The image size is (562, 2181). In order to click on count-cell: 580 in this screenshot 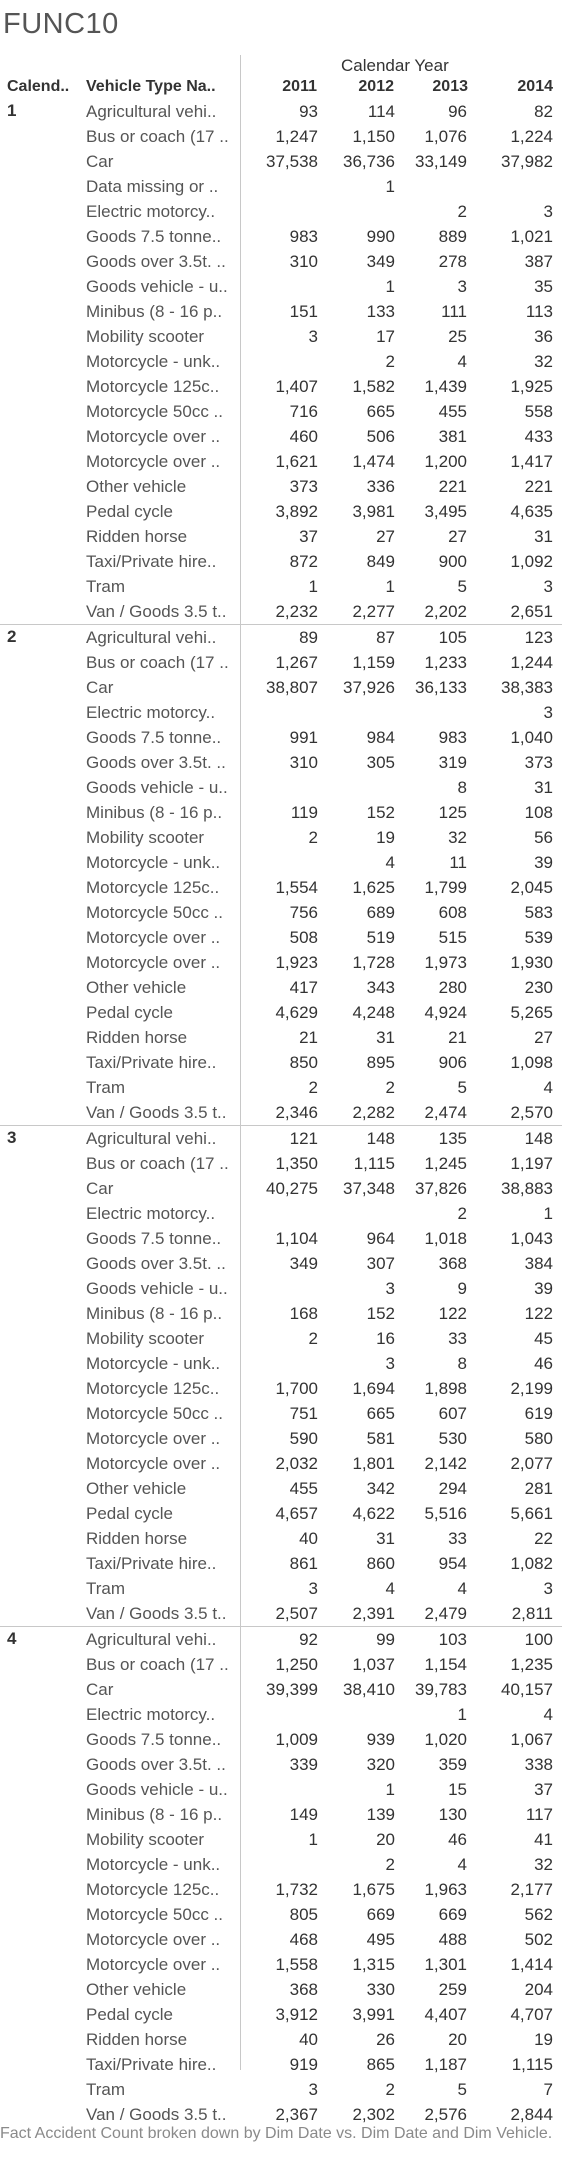, I will do `click(538, 1438)`.